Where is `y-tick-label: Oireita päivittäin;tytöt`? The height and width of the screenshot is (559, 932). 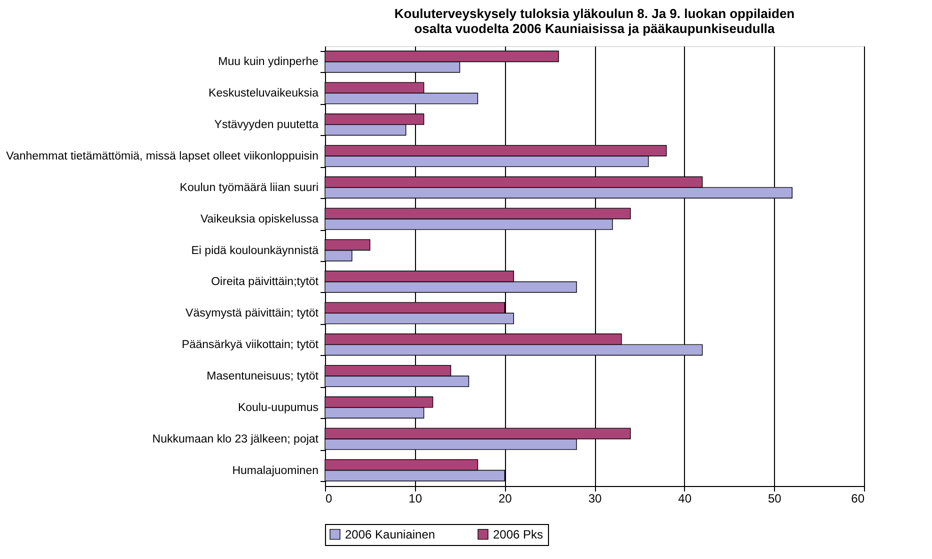 y-tick-label: Oireita päivittäin;tytöt is located at coordinates (265, 282).